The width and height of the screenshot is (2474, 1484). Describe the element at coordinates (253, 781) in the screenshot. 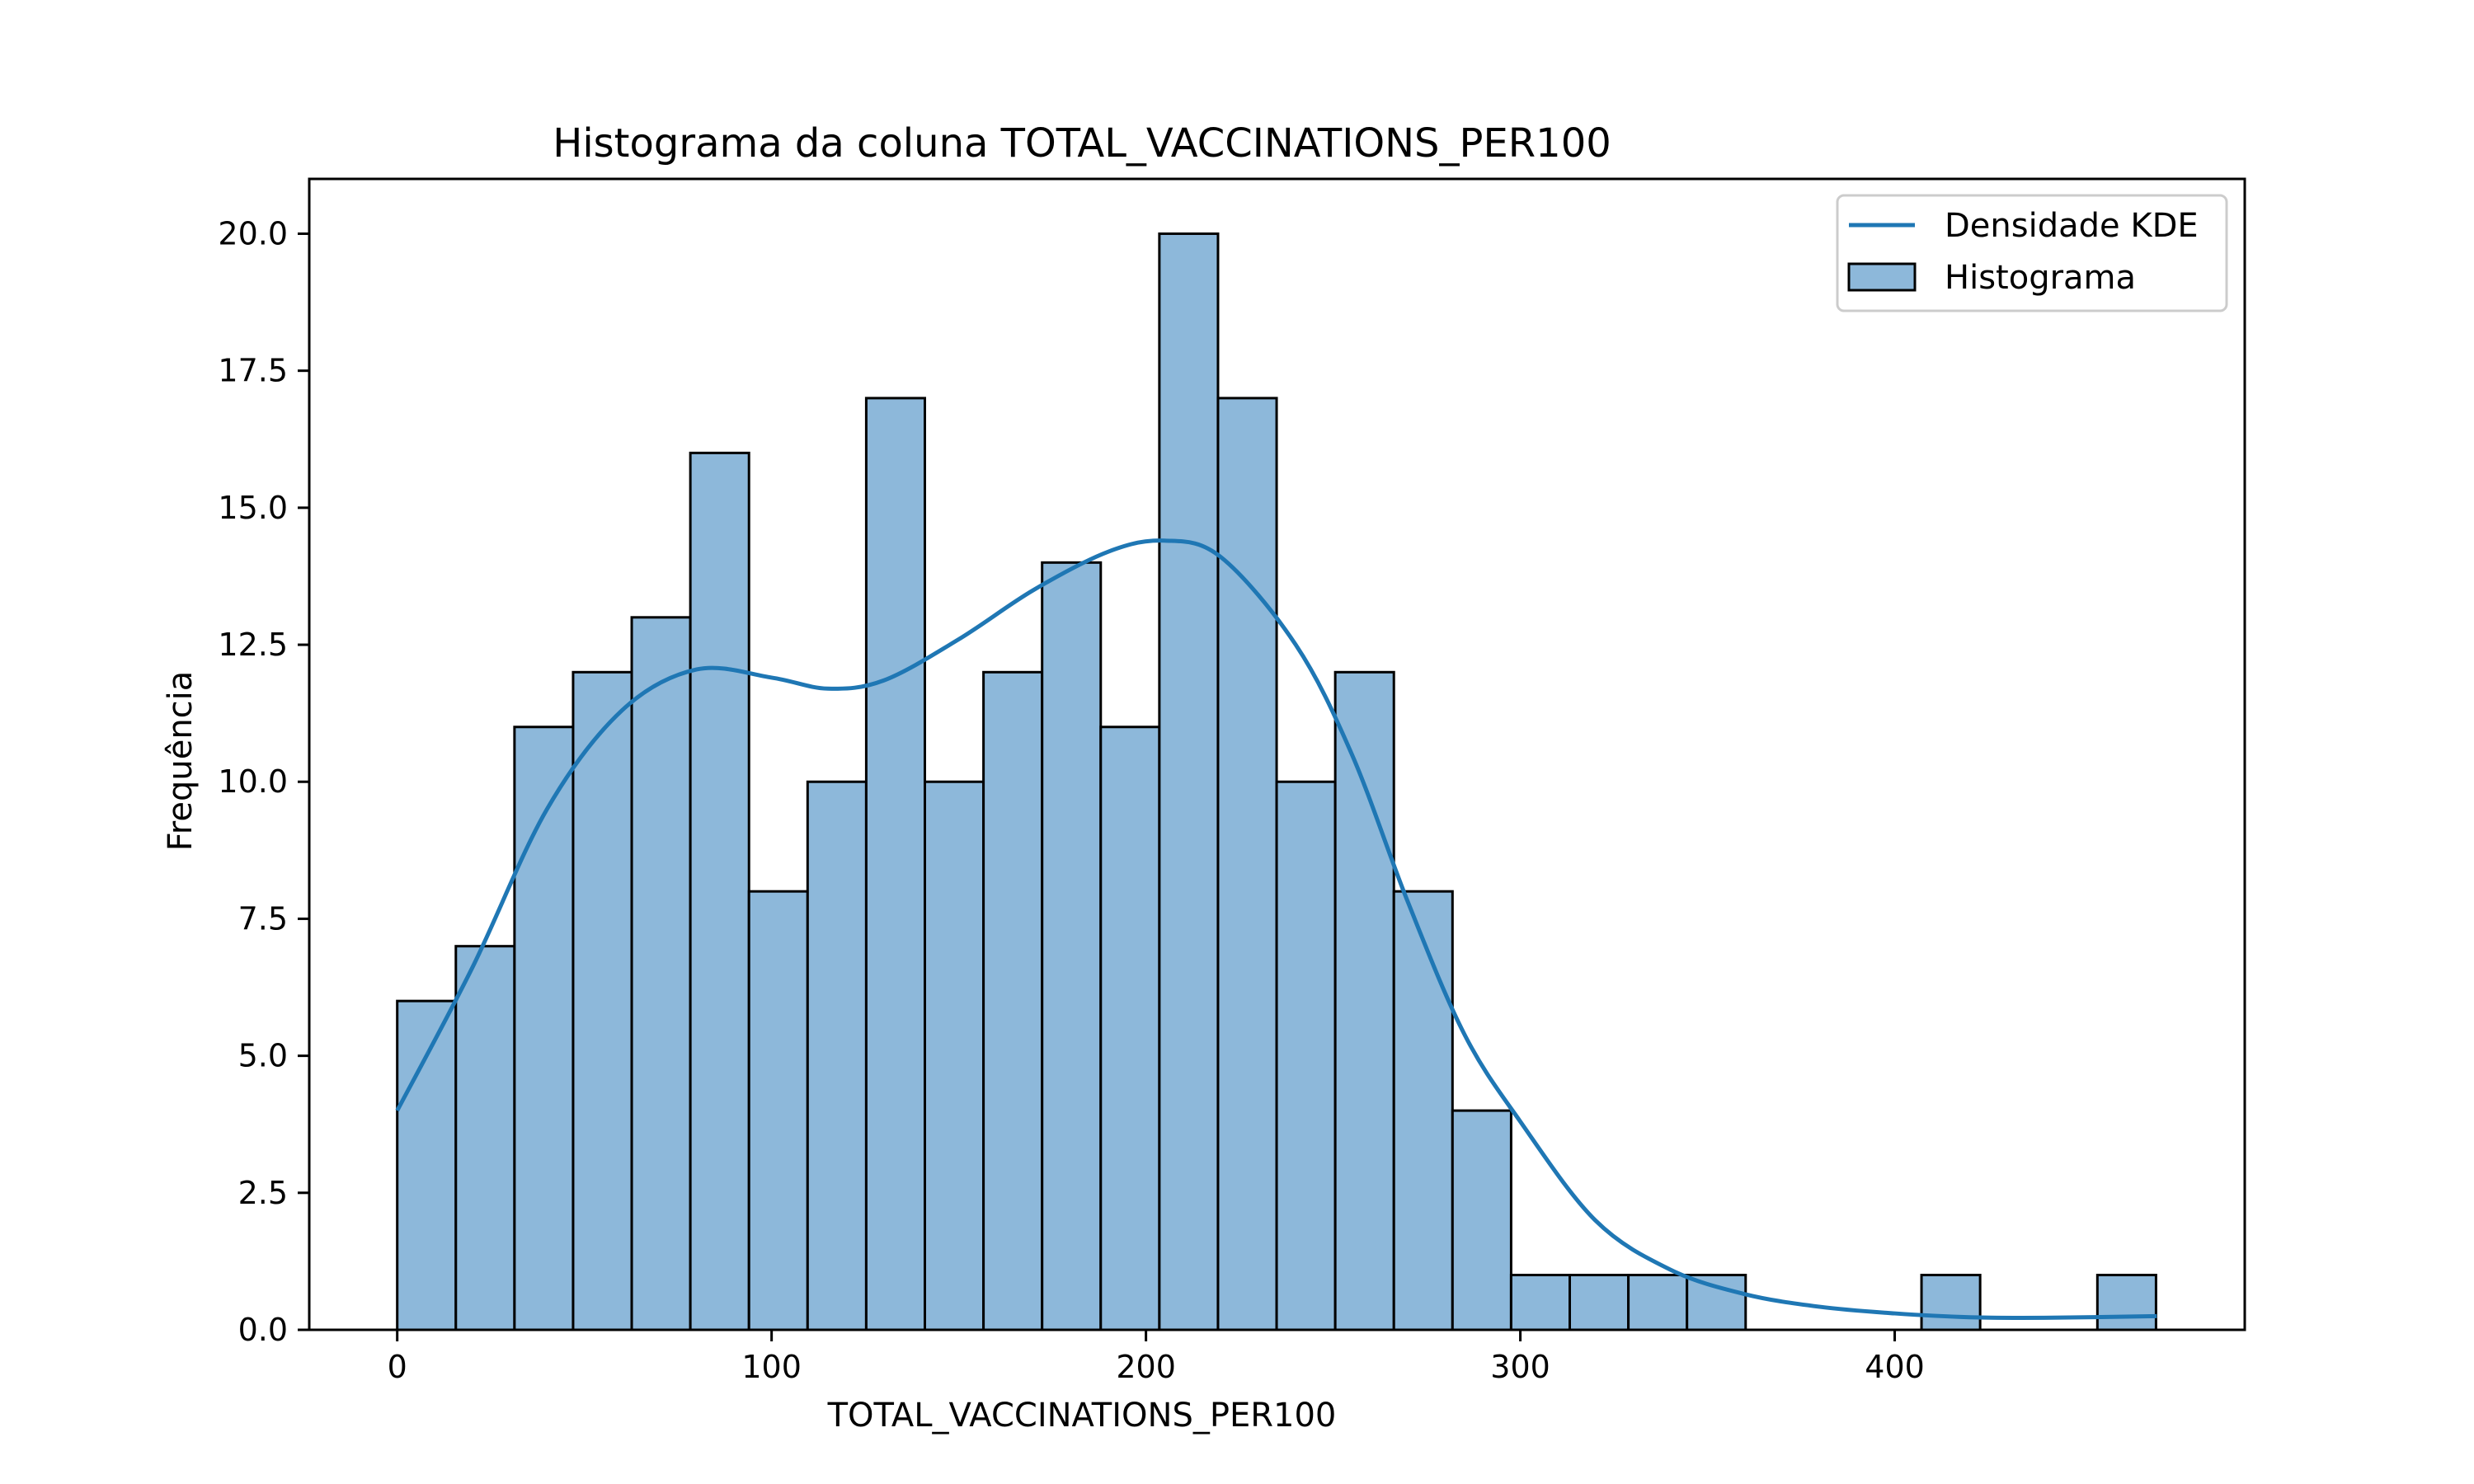

I see `y-tick-label: 10.0` at that location.